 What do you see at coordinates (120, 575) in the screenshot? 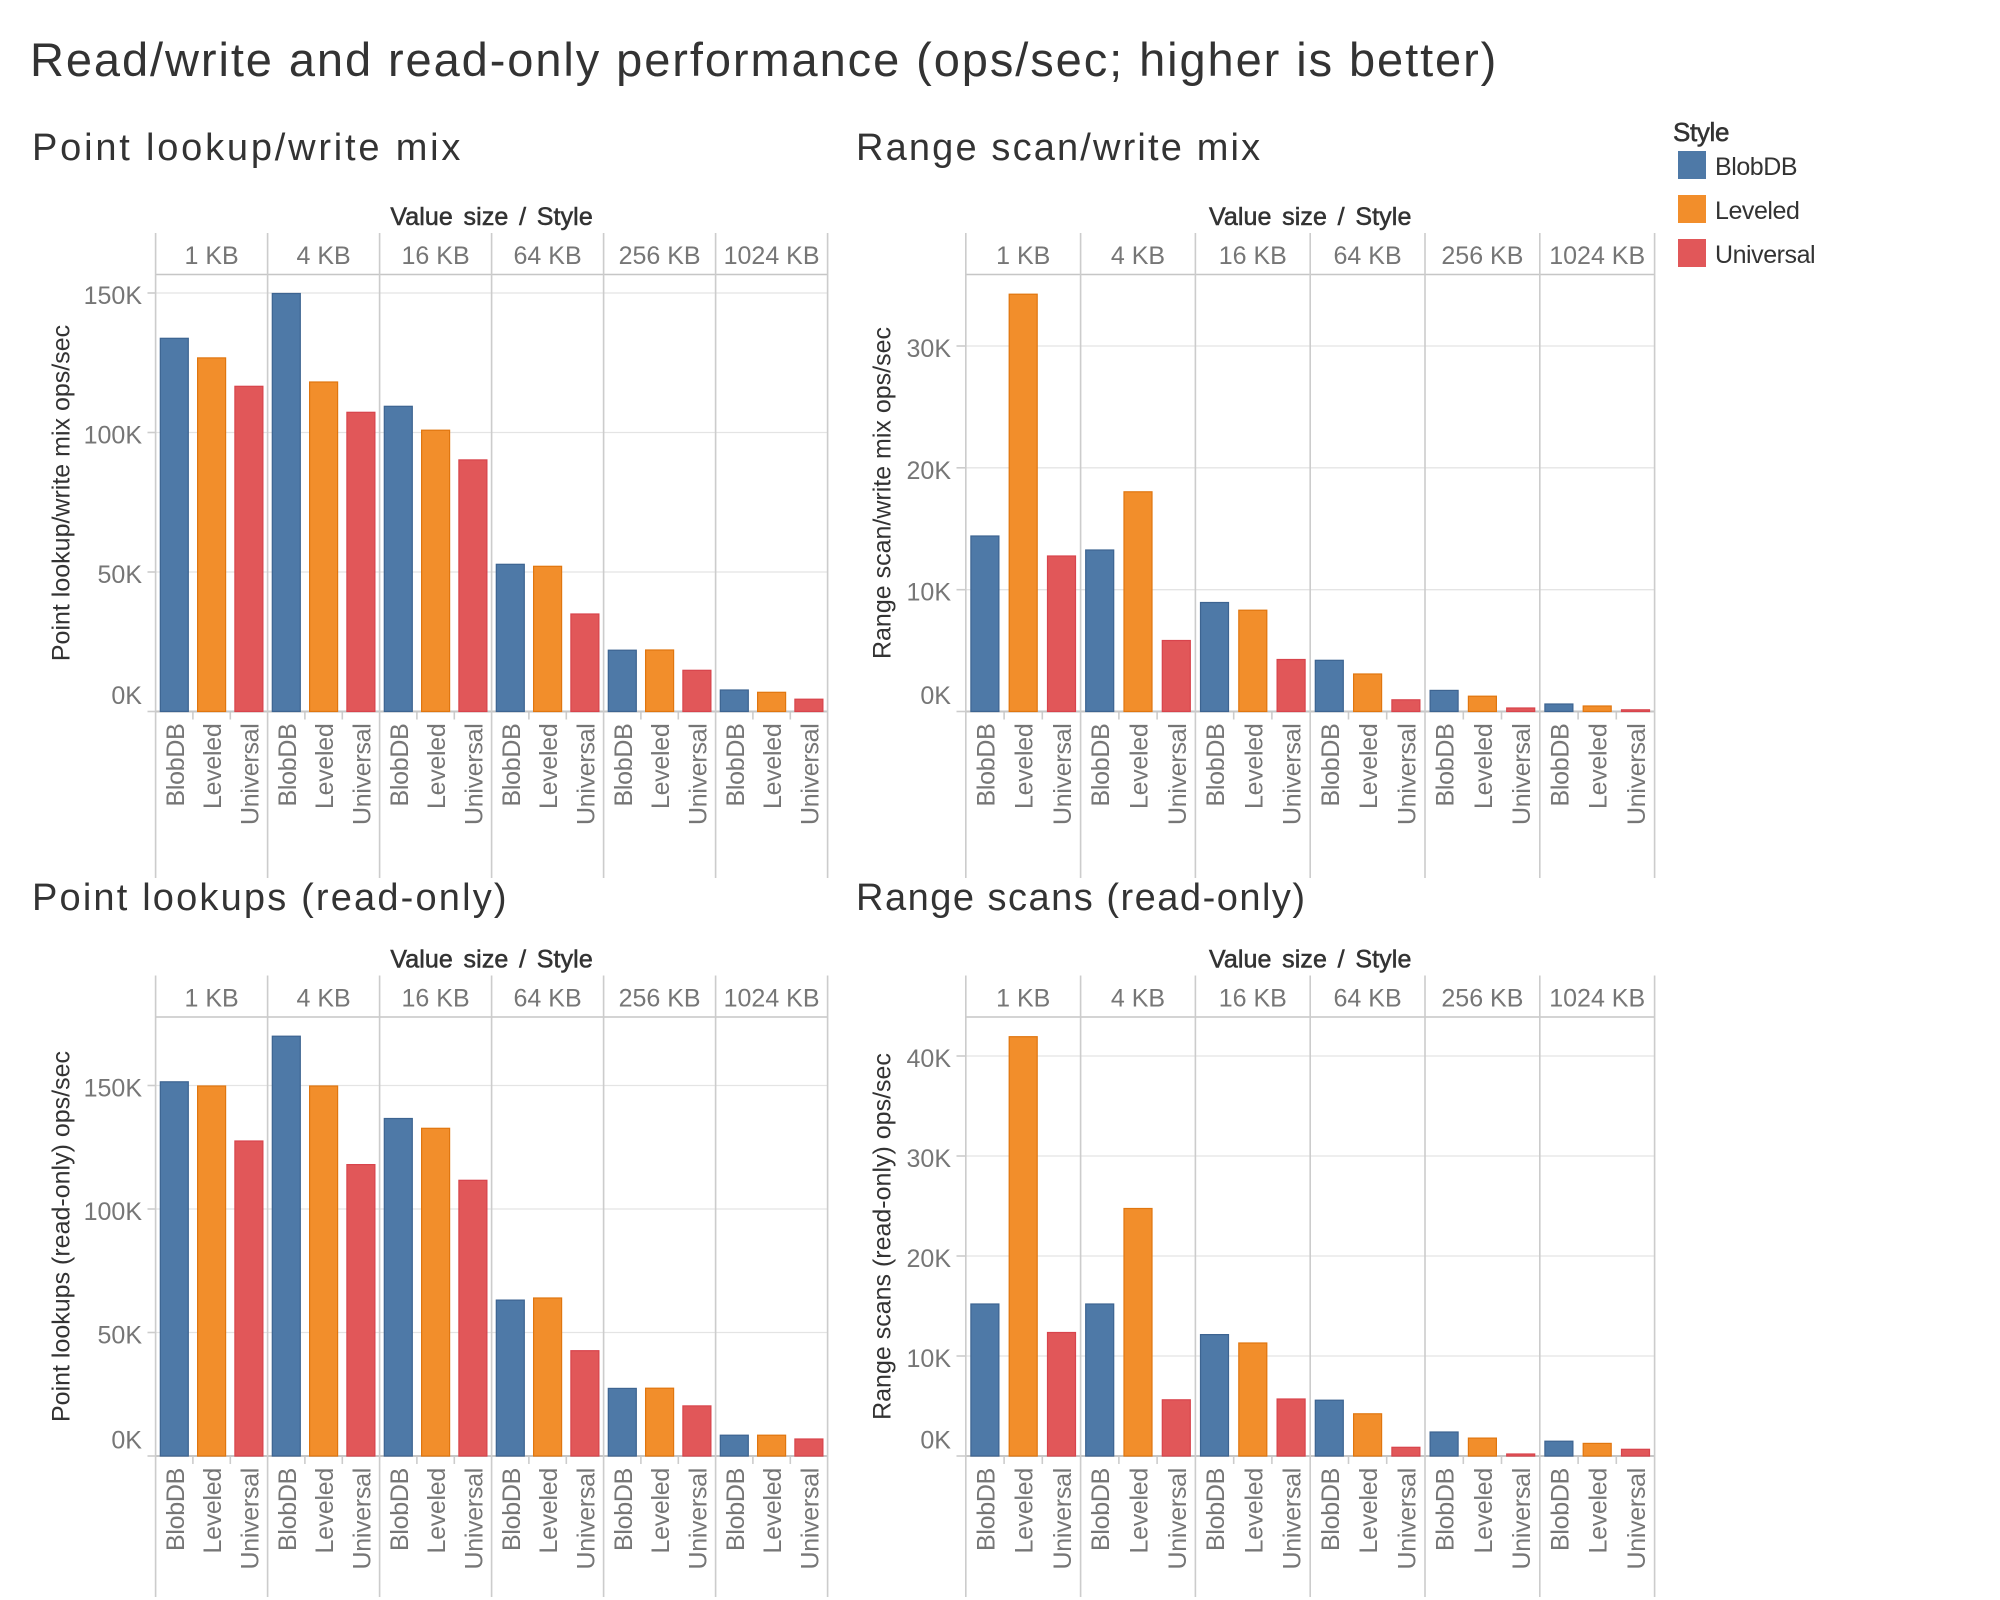
I see `svg-text: 50K` at bounding box center [120, 575].